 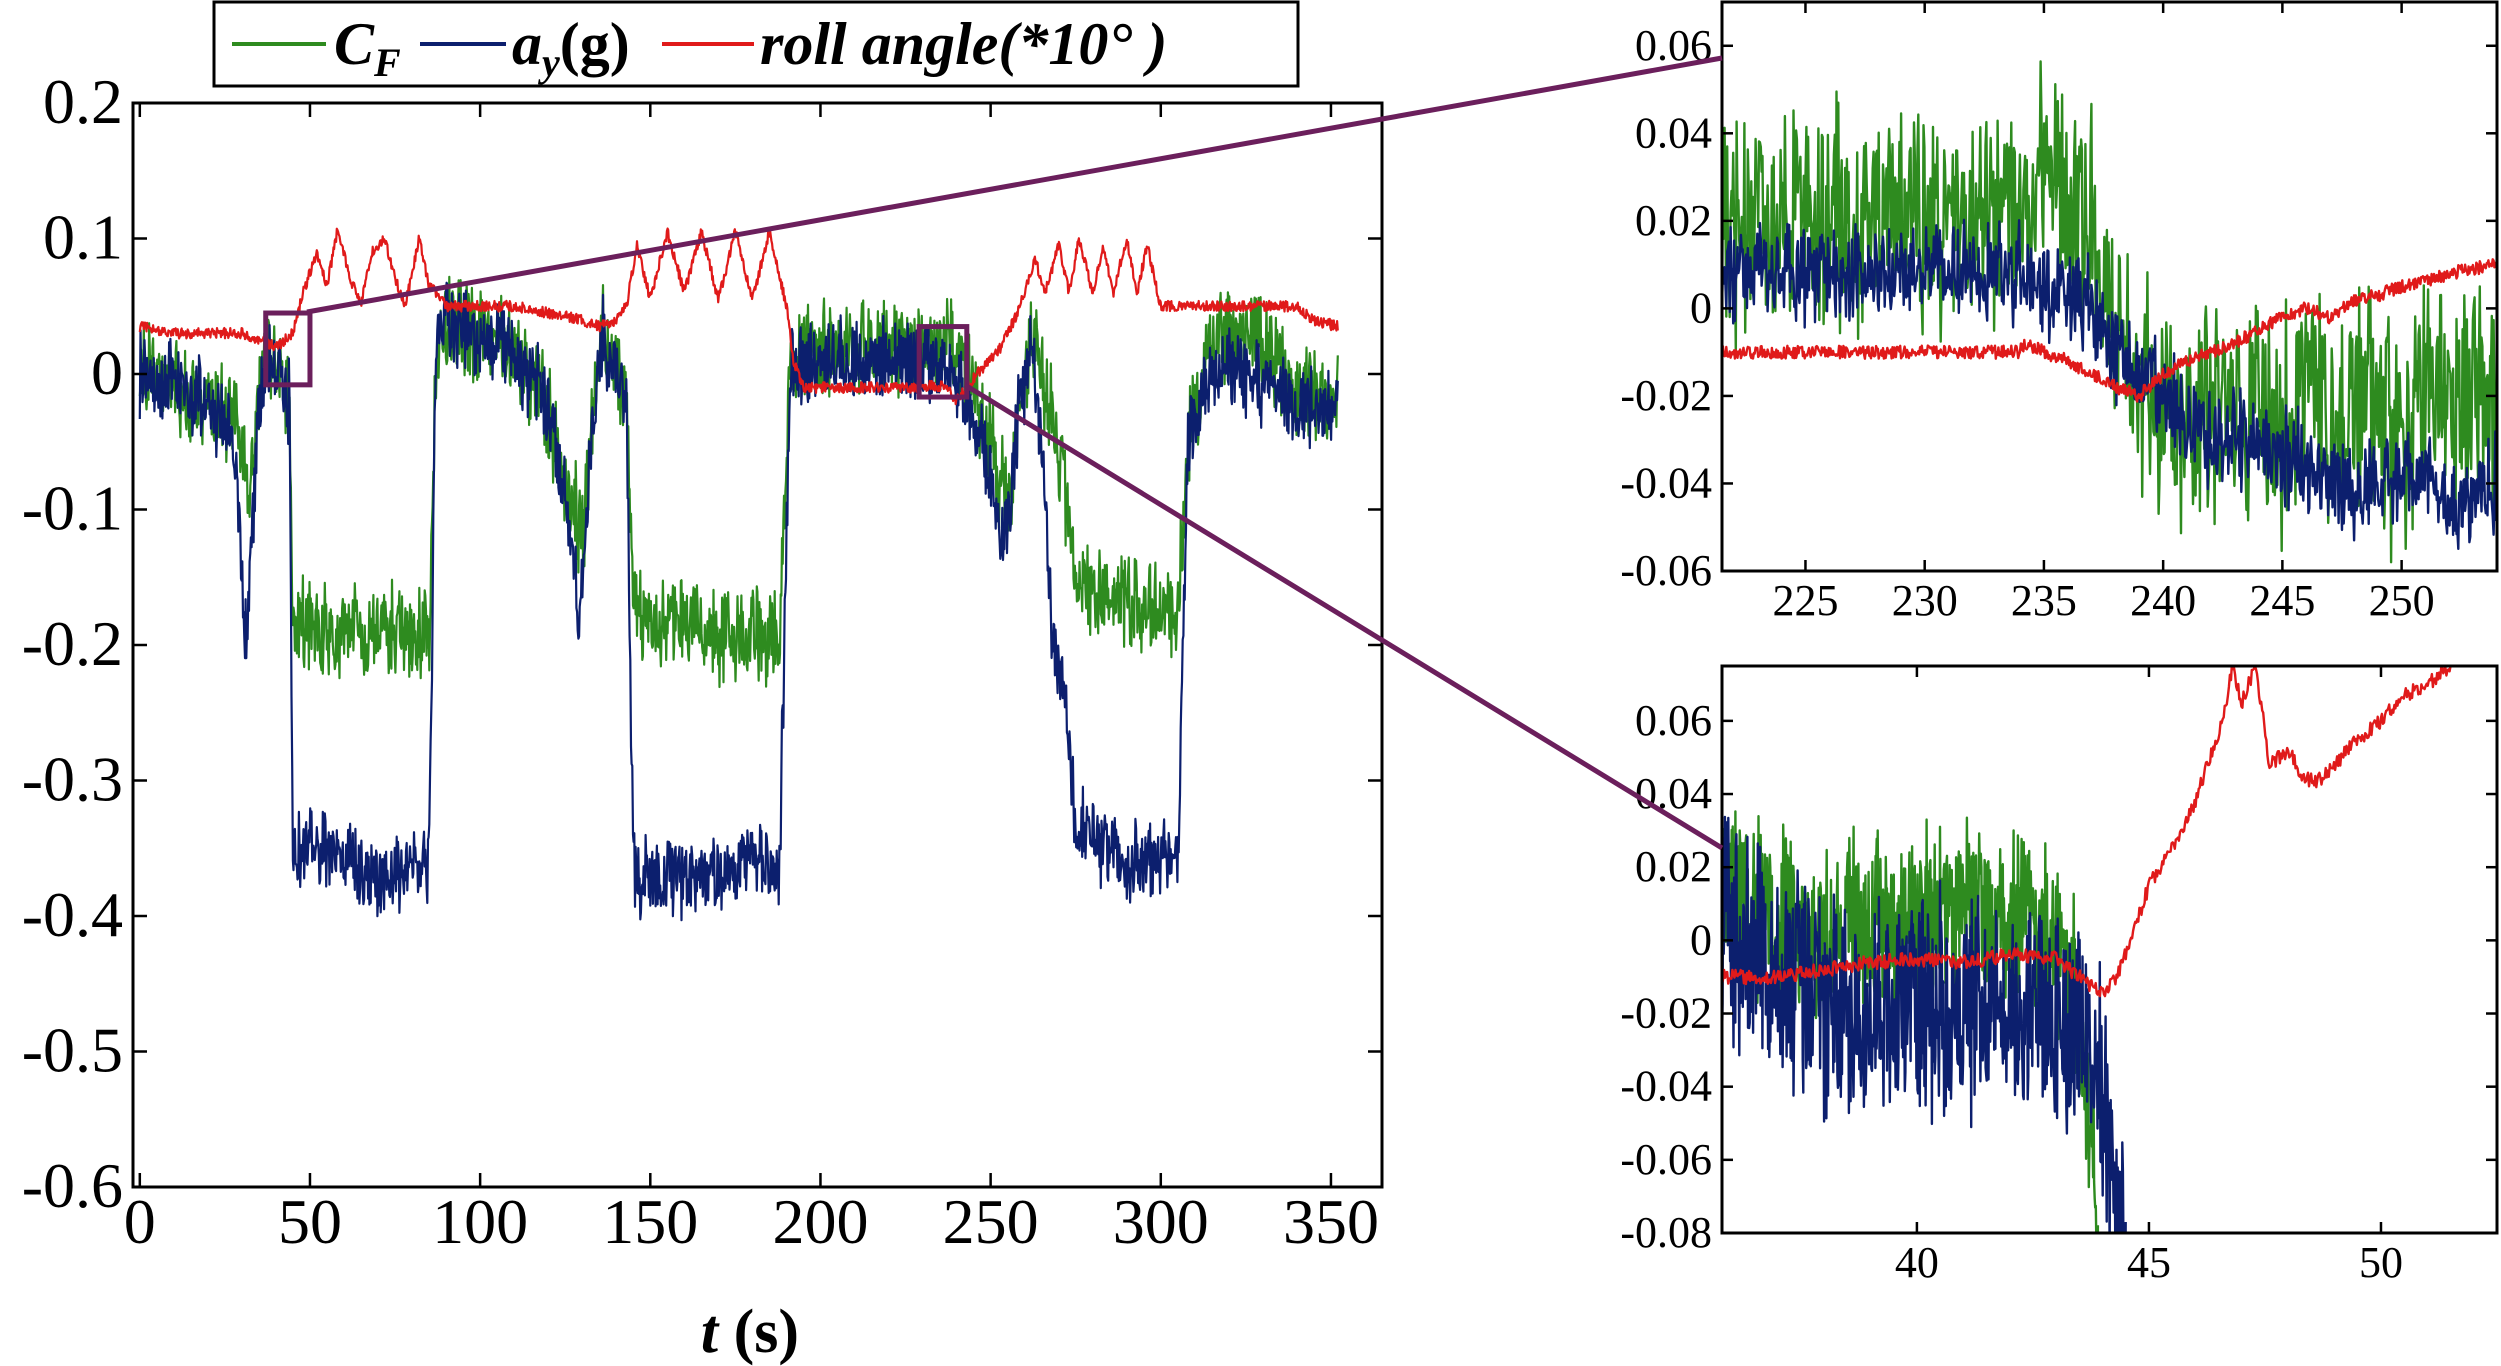 What do you see at coordinates (2044, 600) in the screenshot?
I see `x-tick-label: 235` at bounding box center [2044, 600].